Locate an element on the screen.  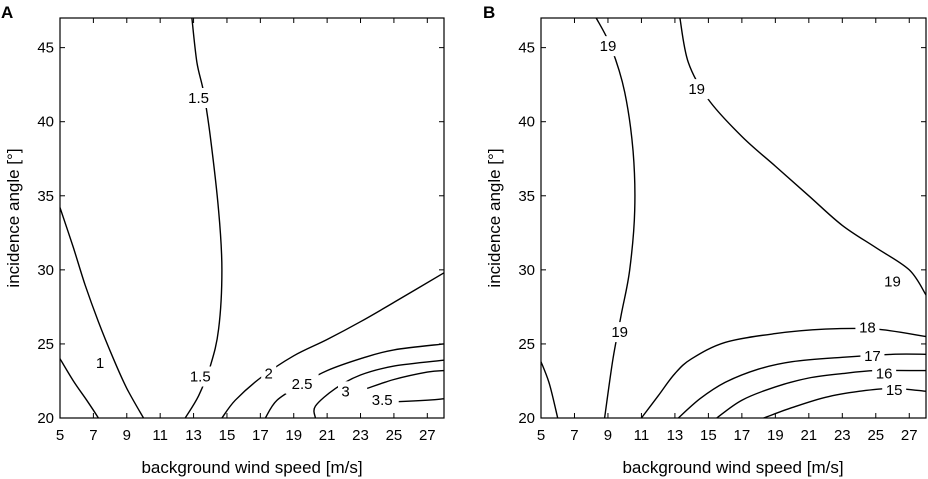
contour-line-edge is located at coordinates (549, 390).